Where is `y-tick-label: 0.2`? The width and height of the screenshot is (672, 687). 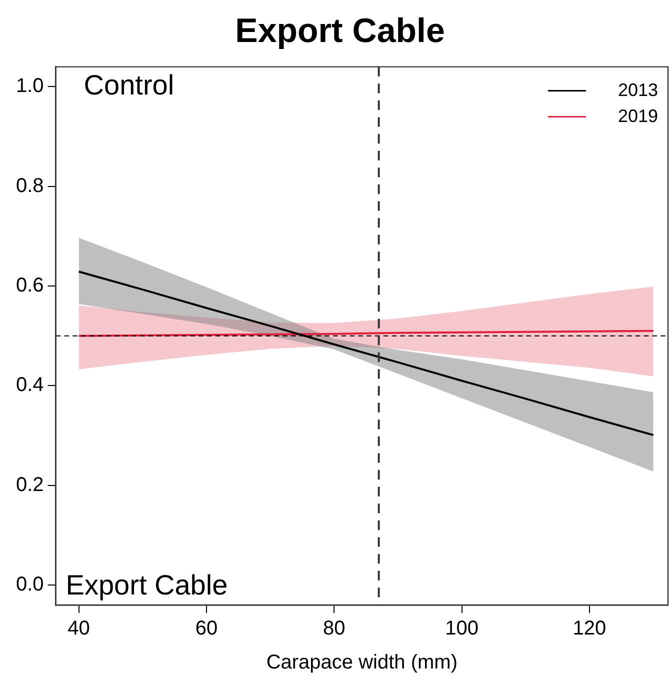
y-tick-label: 0.2 is located at coordinates (30, 485).